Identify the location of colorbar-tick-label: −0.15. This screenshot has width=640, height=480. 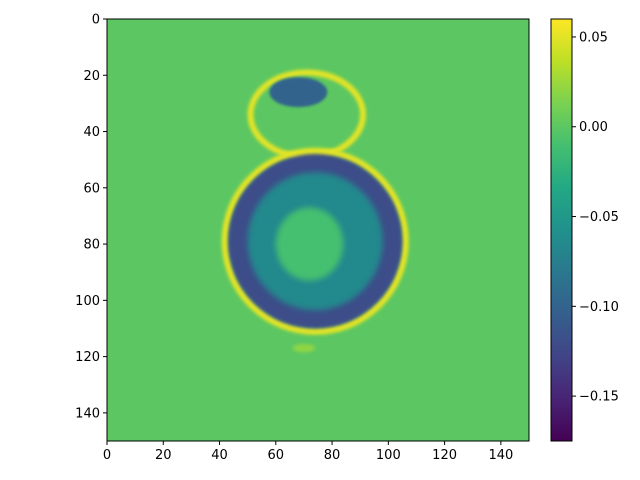
(599, 397).